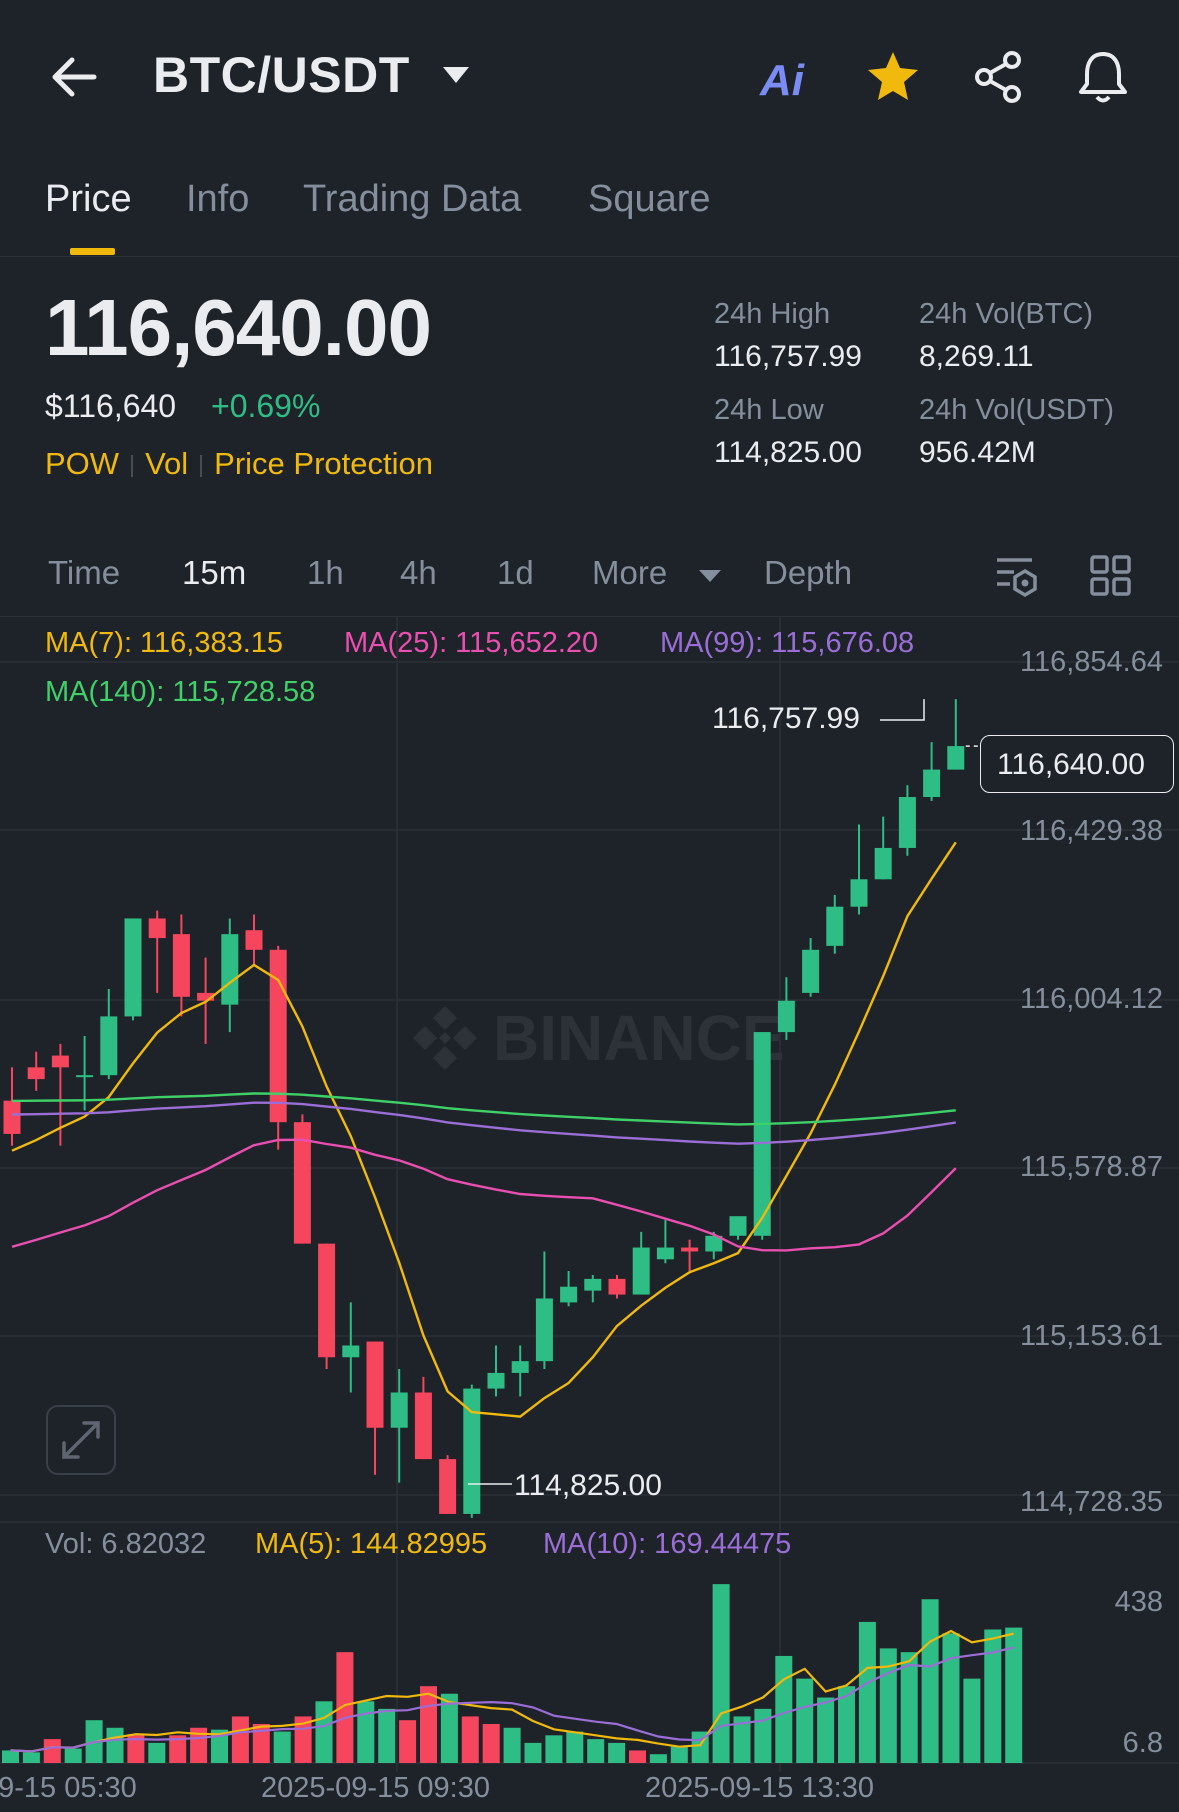 This screenshot has height=1812, width=1179. What do you see at coordinates (808, 572) in the screenshot?
I see `interval-depth: Depth` at bounding box center [808, 572].